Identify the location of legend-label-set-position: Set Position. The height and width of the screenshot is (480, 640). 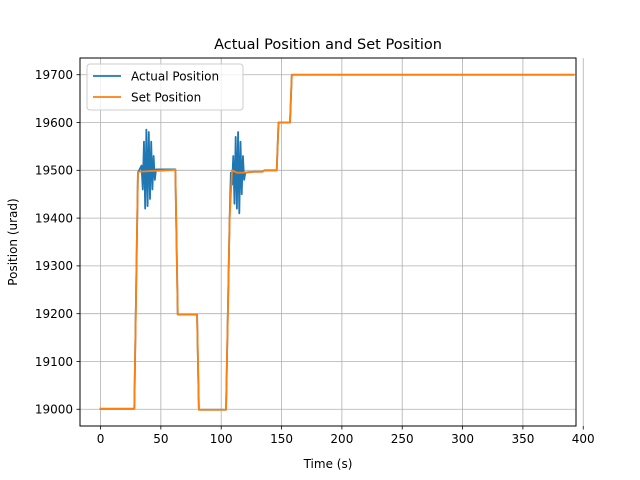
(166, 98).